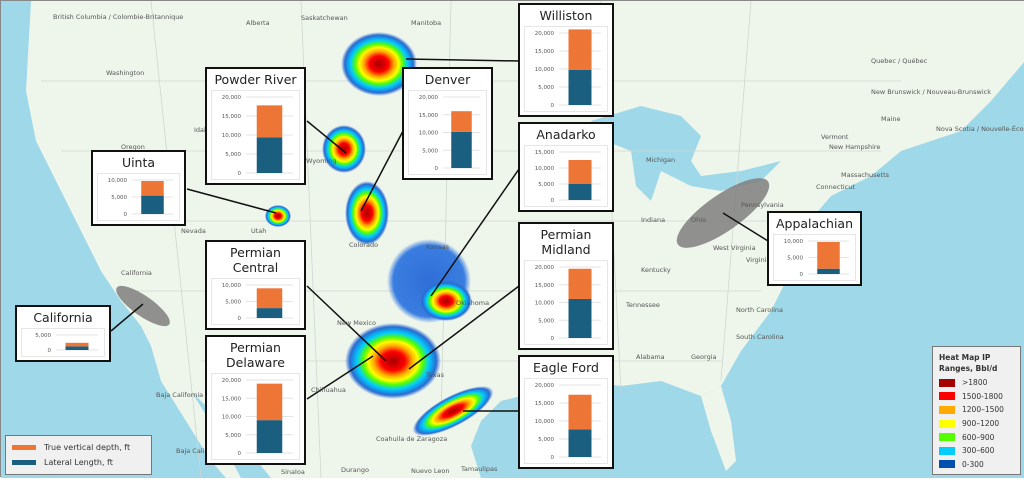 The image size is (1024, 482). What do you see at coordinates (138, 162) in the screenshot?
I see `chart-title: Uinta` at bounding box center [138, 162].